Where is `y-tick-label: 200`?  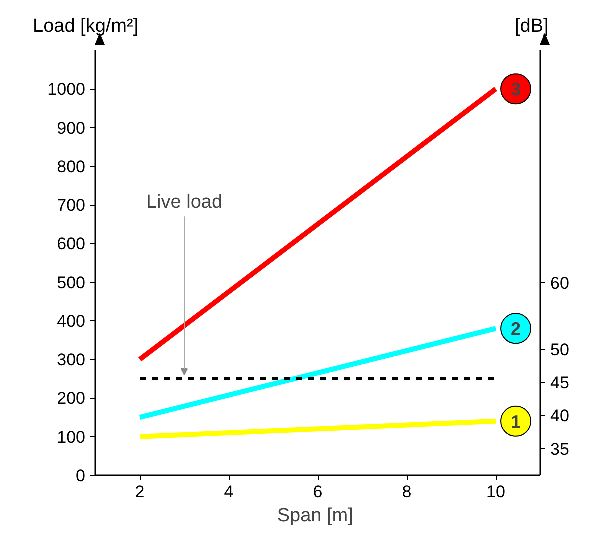 y-tick-label: 200 is located at coordinates (71, 398).